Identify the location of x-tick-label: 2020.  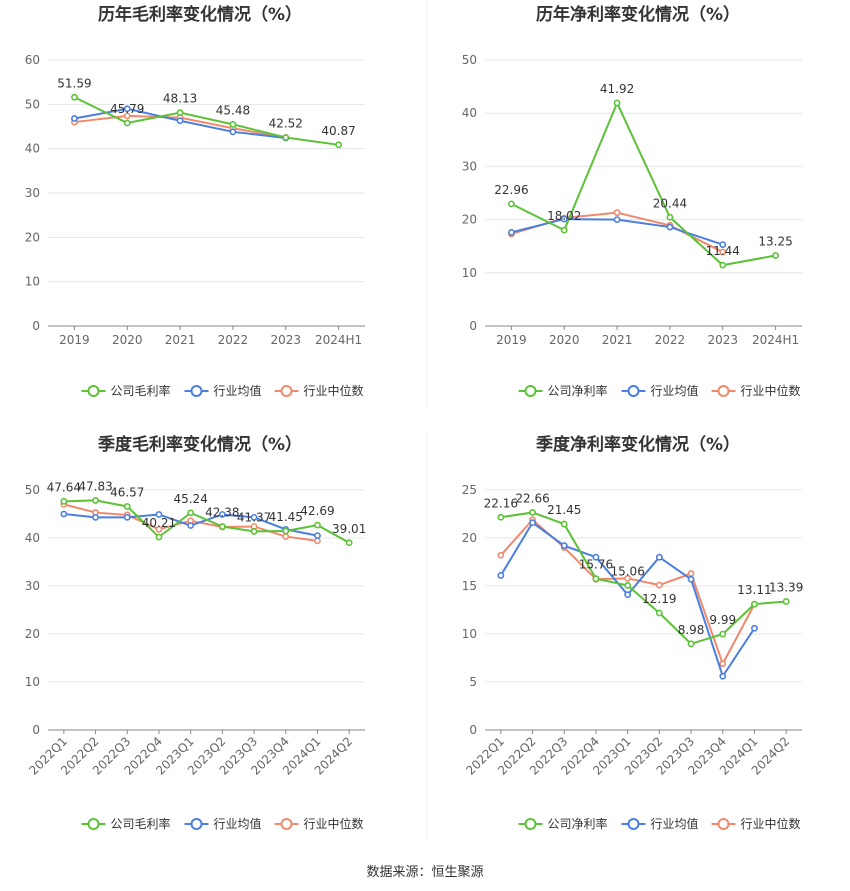
(127, 340).